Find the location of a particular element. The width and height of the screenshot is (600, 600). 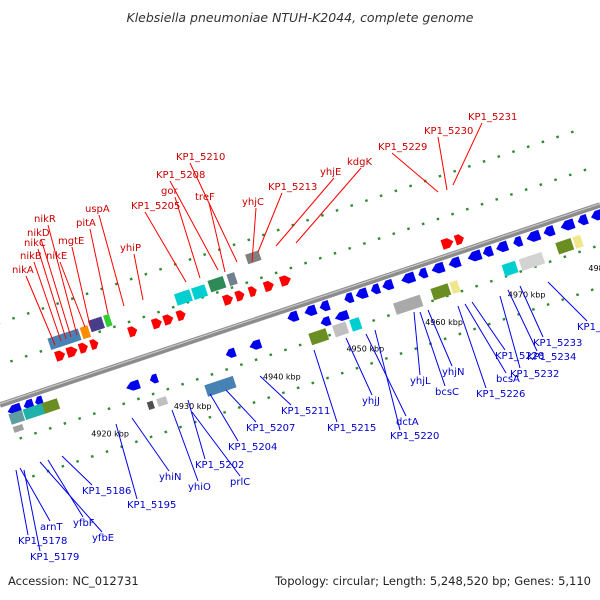

reverse-gene-label: KP1_5204 is located at coordinates (252, 447).